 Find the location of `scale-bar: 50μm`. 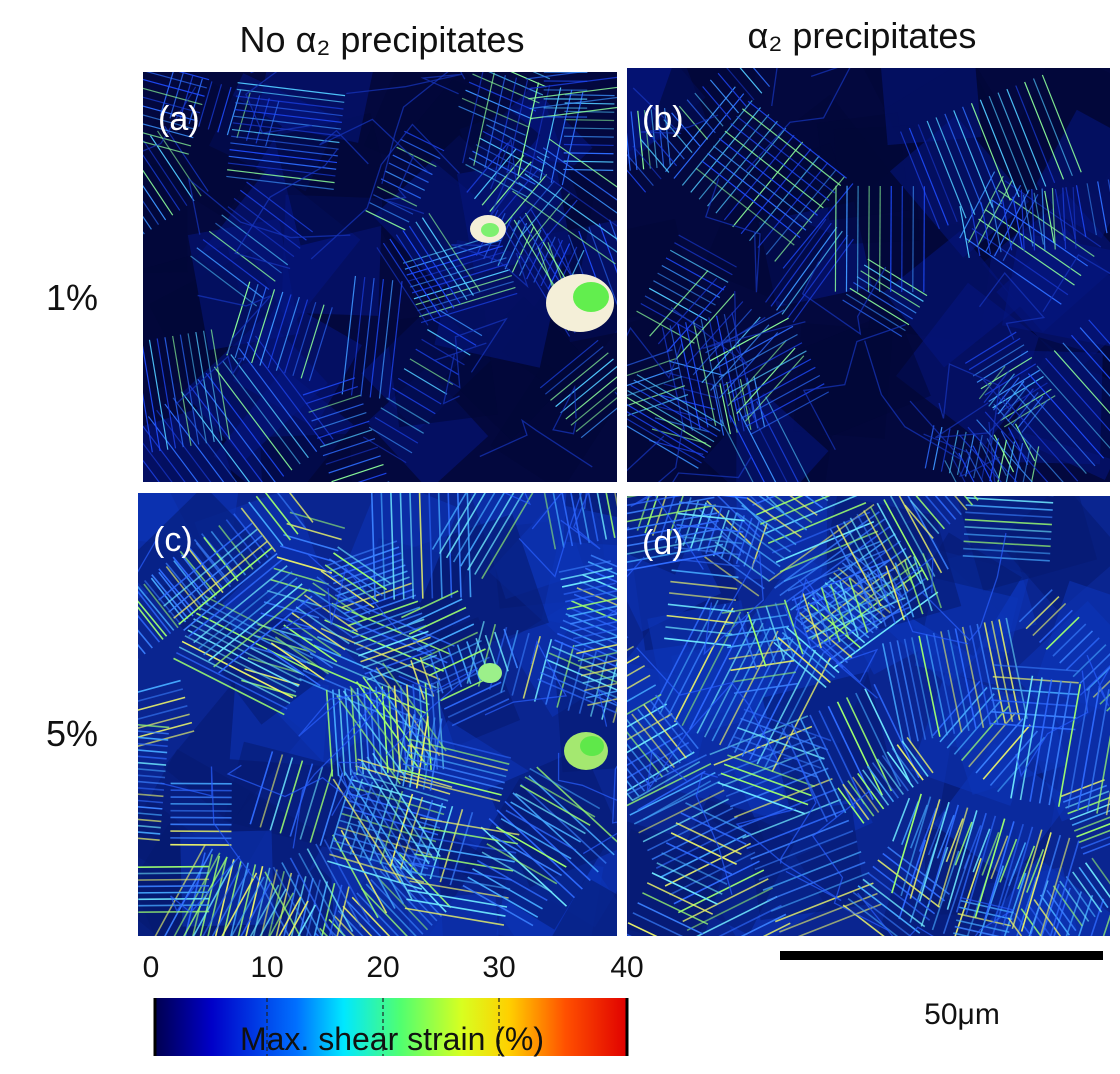

scale-bar: 50μm is located at coordinates (941, 991).